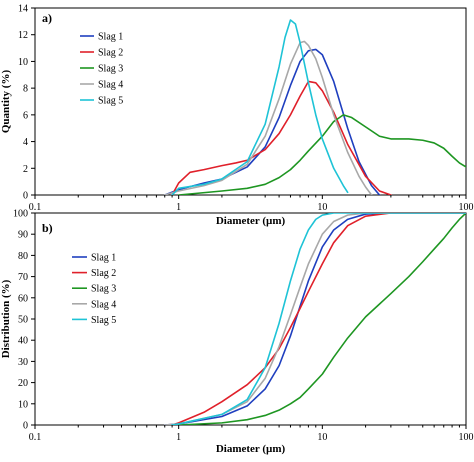 Image resolution: width=474 pixels, height=462 pixels. Describe the element at coordinates (6, 318) in the screenshot. I see `y-axis-title: Distribution (%)` at that location.